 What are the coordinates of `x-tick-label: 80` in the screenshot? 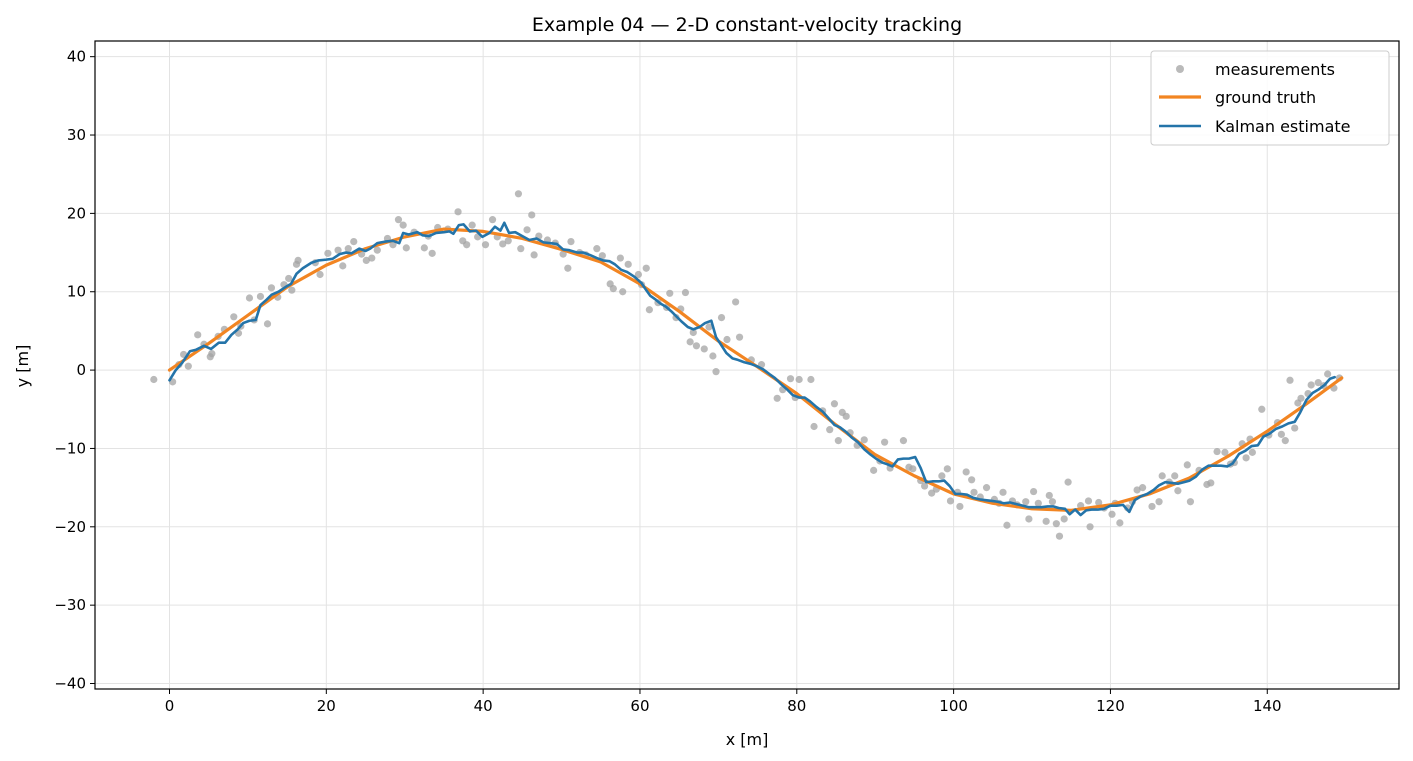 It's located at (796, 706).